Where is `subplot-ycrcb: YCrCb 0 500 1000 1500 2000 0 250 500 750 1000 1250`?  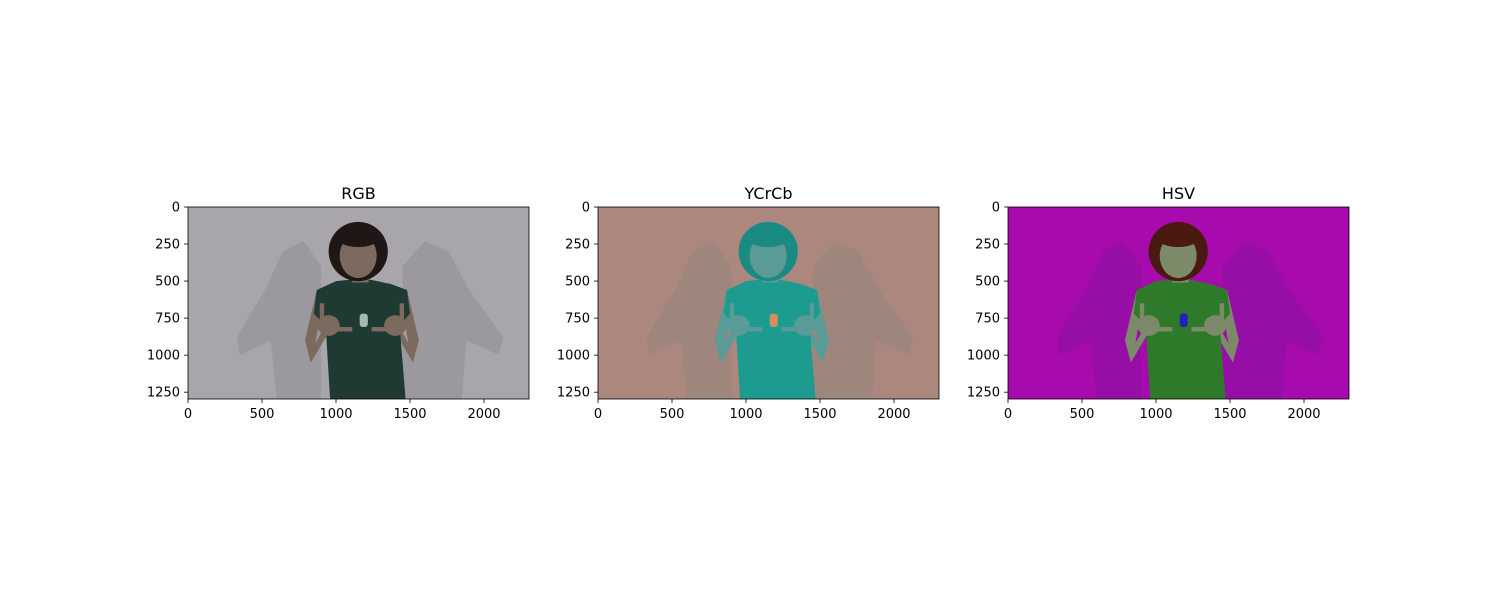 subplot-ycrcb: YCrCb 0 500 1000 1500 2000 0 250 500 750 1000 1250 is located at coordinates (748, 303).